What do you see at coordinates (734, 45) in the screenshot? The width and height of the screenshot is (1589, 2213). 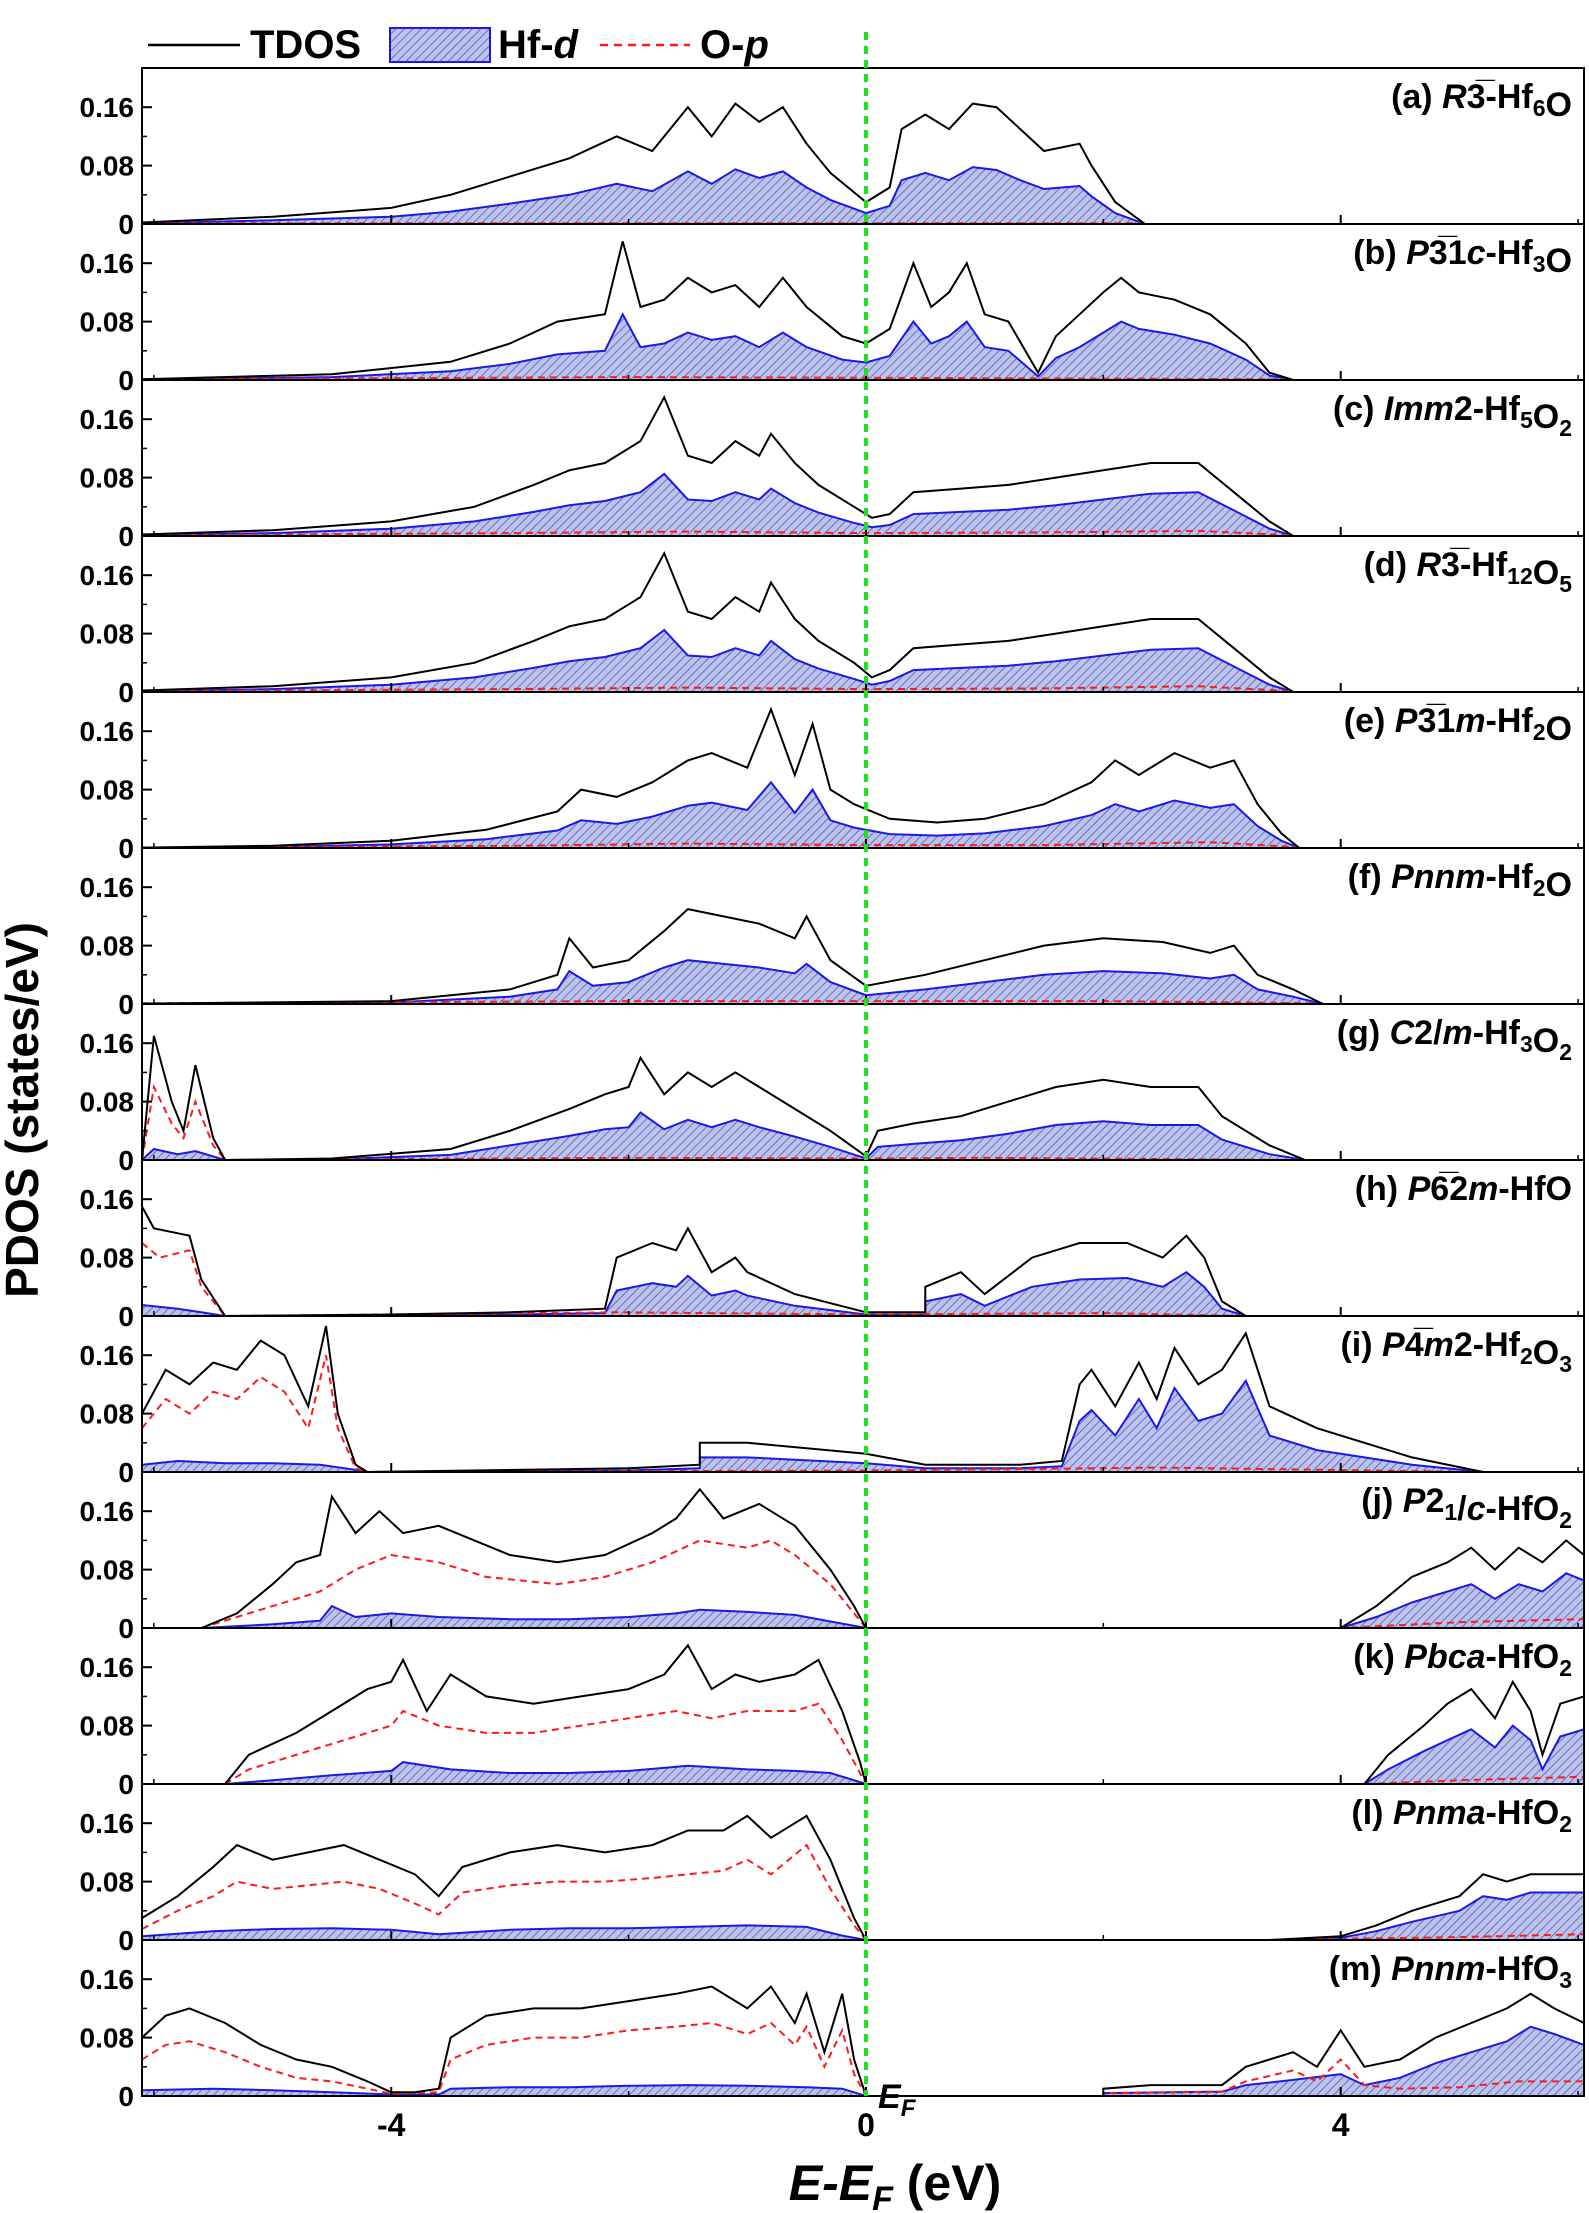 I see `legend-op-label: O-p` at bounding box center [734, 45].